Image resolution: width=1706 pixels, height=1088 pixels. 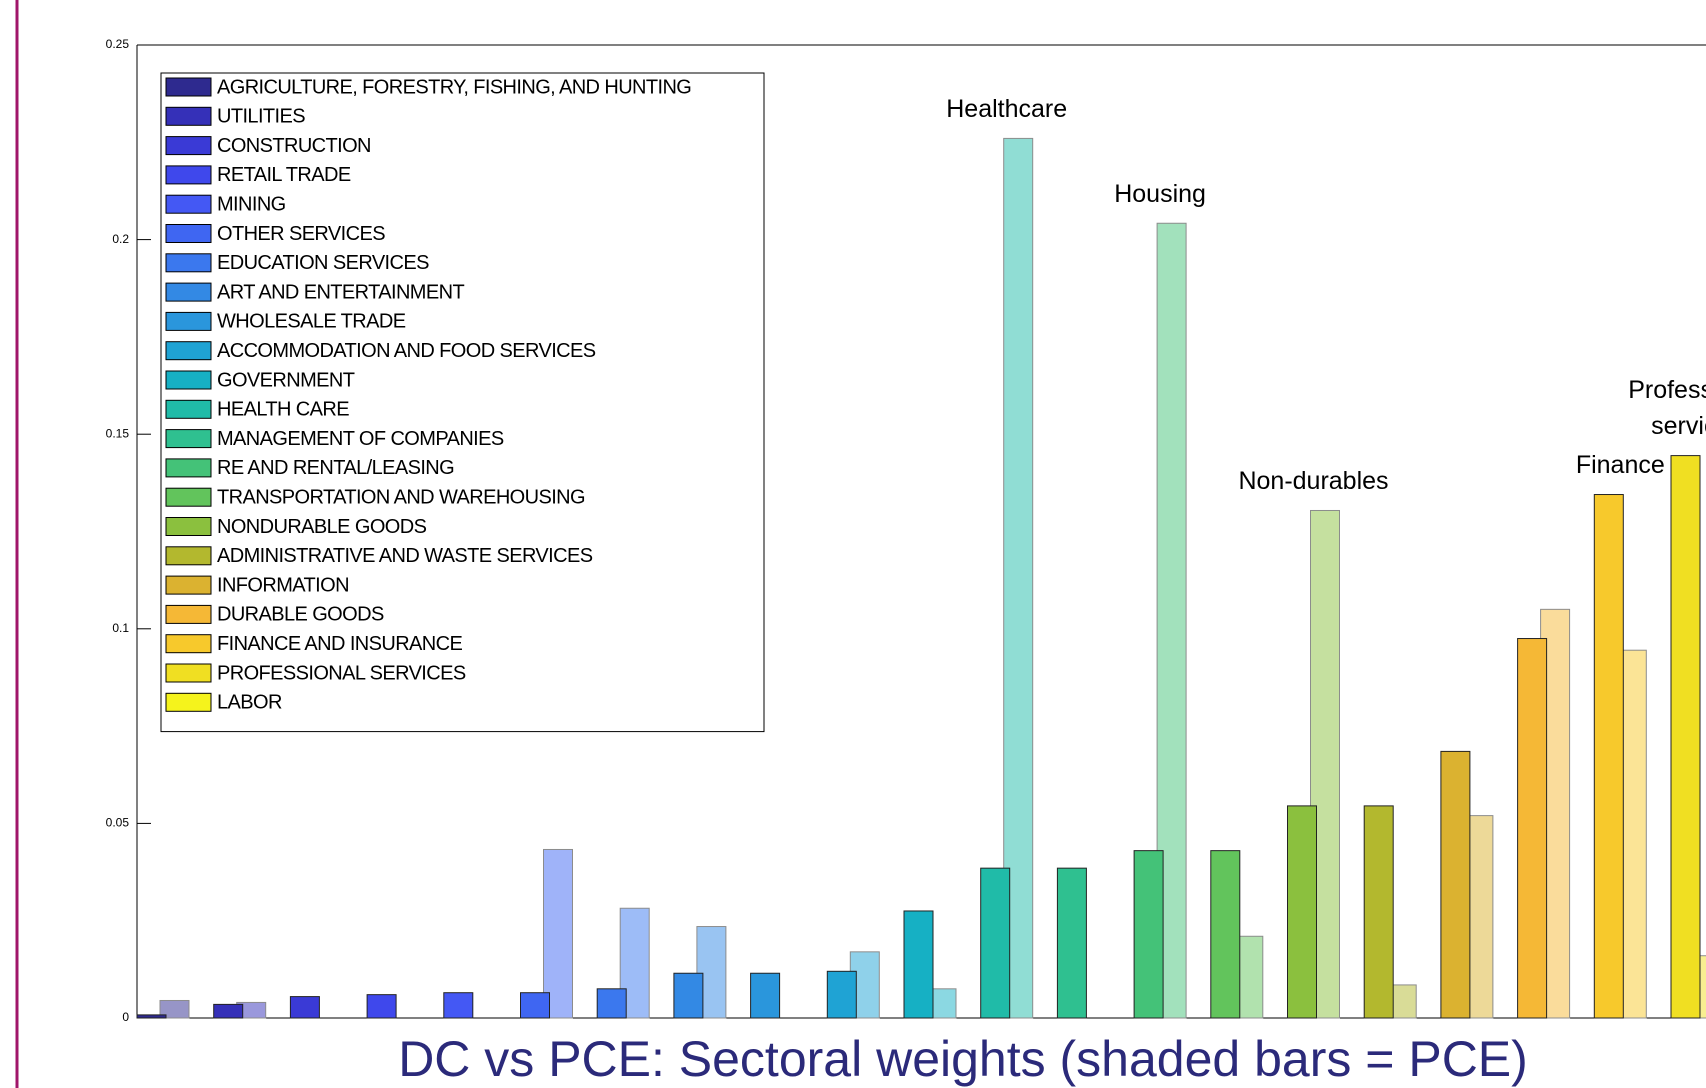 I want to click on y-tick-label: 0, so click(x=125, y=1017).